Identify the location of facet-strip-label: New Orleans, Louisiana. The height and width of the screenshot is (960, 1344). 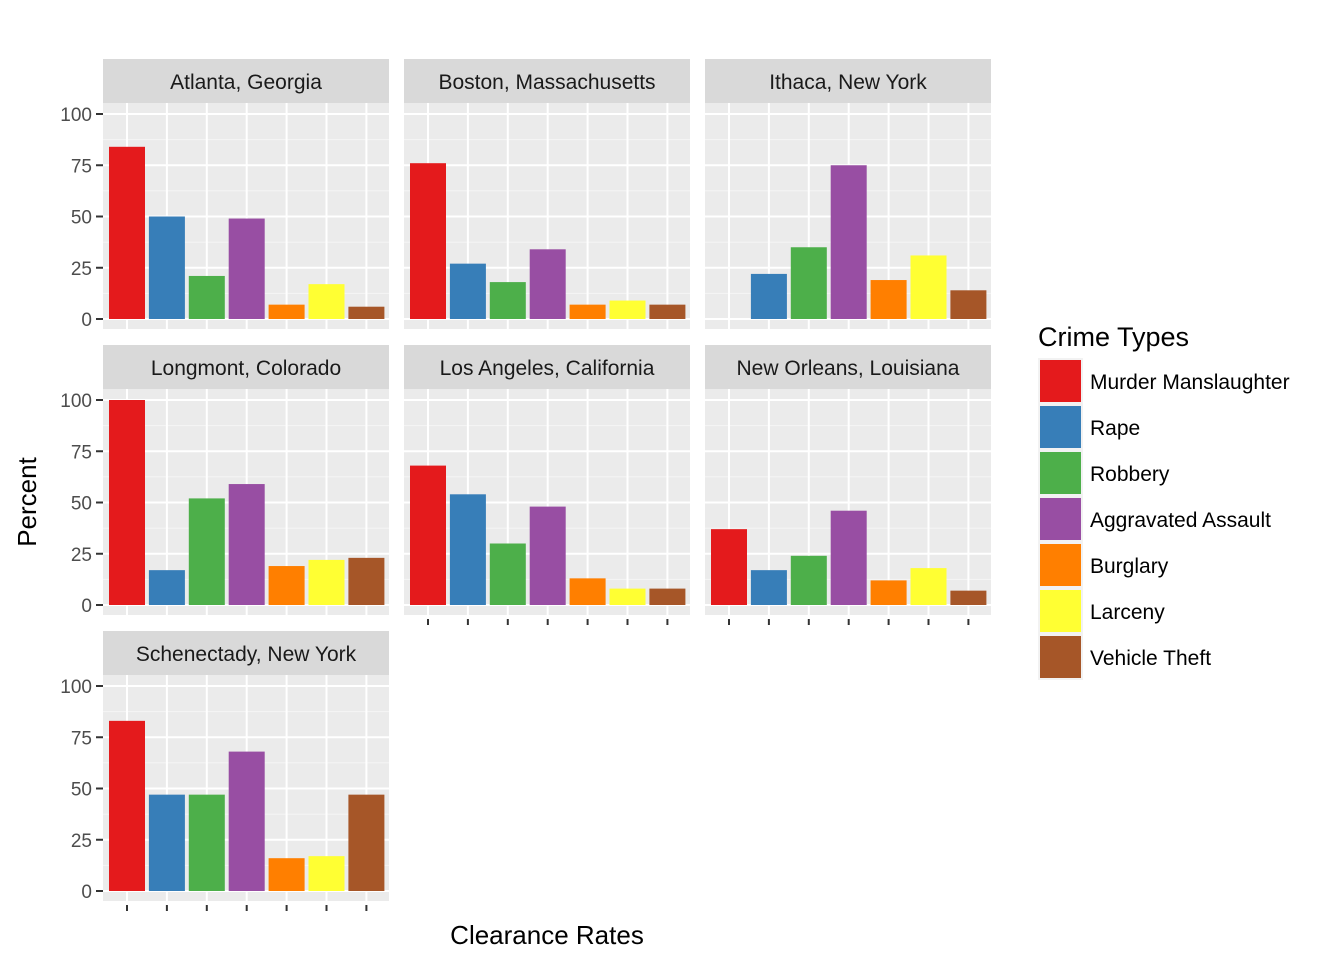
(848, 368).